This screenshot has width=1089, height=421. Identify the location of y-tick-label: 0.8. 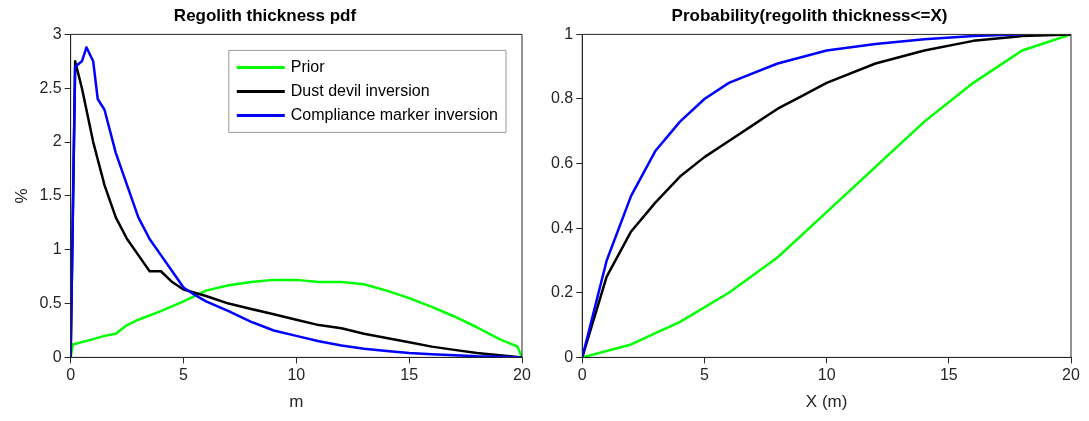
(562, 98).